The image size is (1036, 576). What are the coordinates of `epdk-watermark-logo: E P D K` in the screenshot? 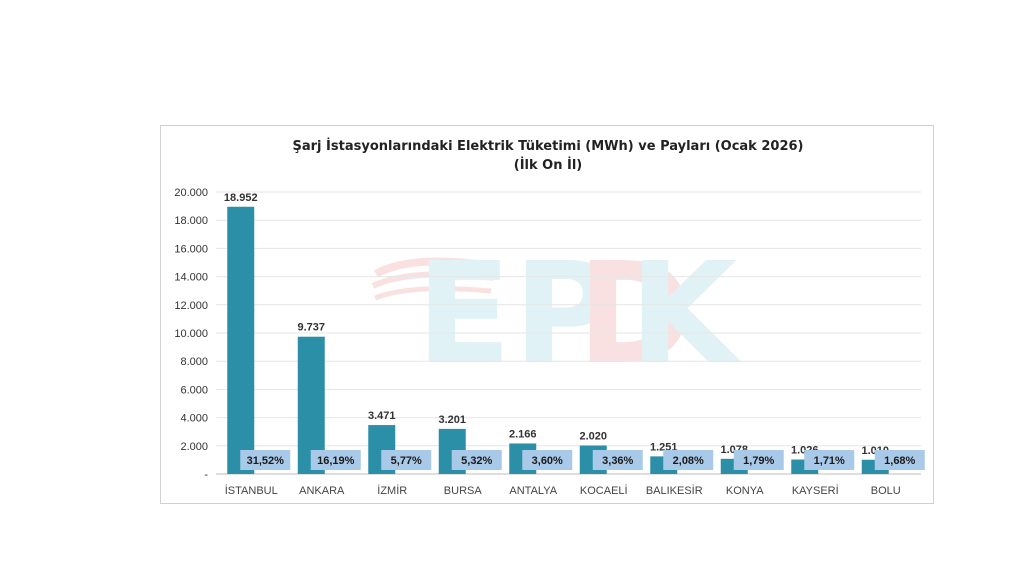 It's located at (556, 314).